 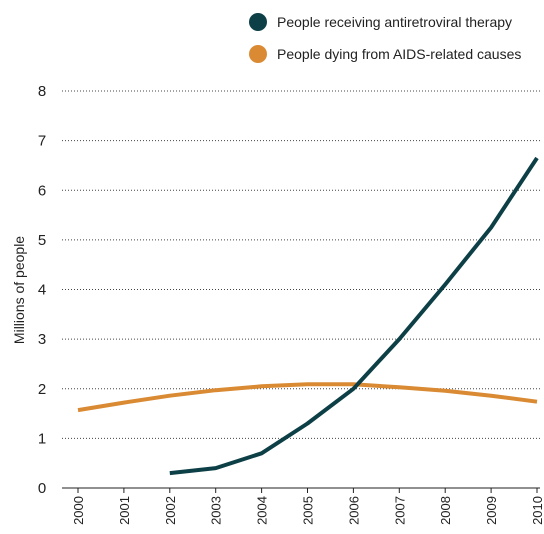 What do you see at coordinates (42, 438) in the screenshot?
I see `y-tick-label: 1` at bounding box center [42, 438].